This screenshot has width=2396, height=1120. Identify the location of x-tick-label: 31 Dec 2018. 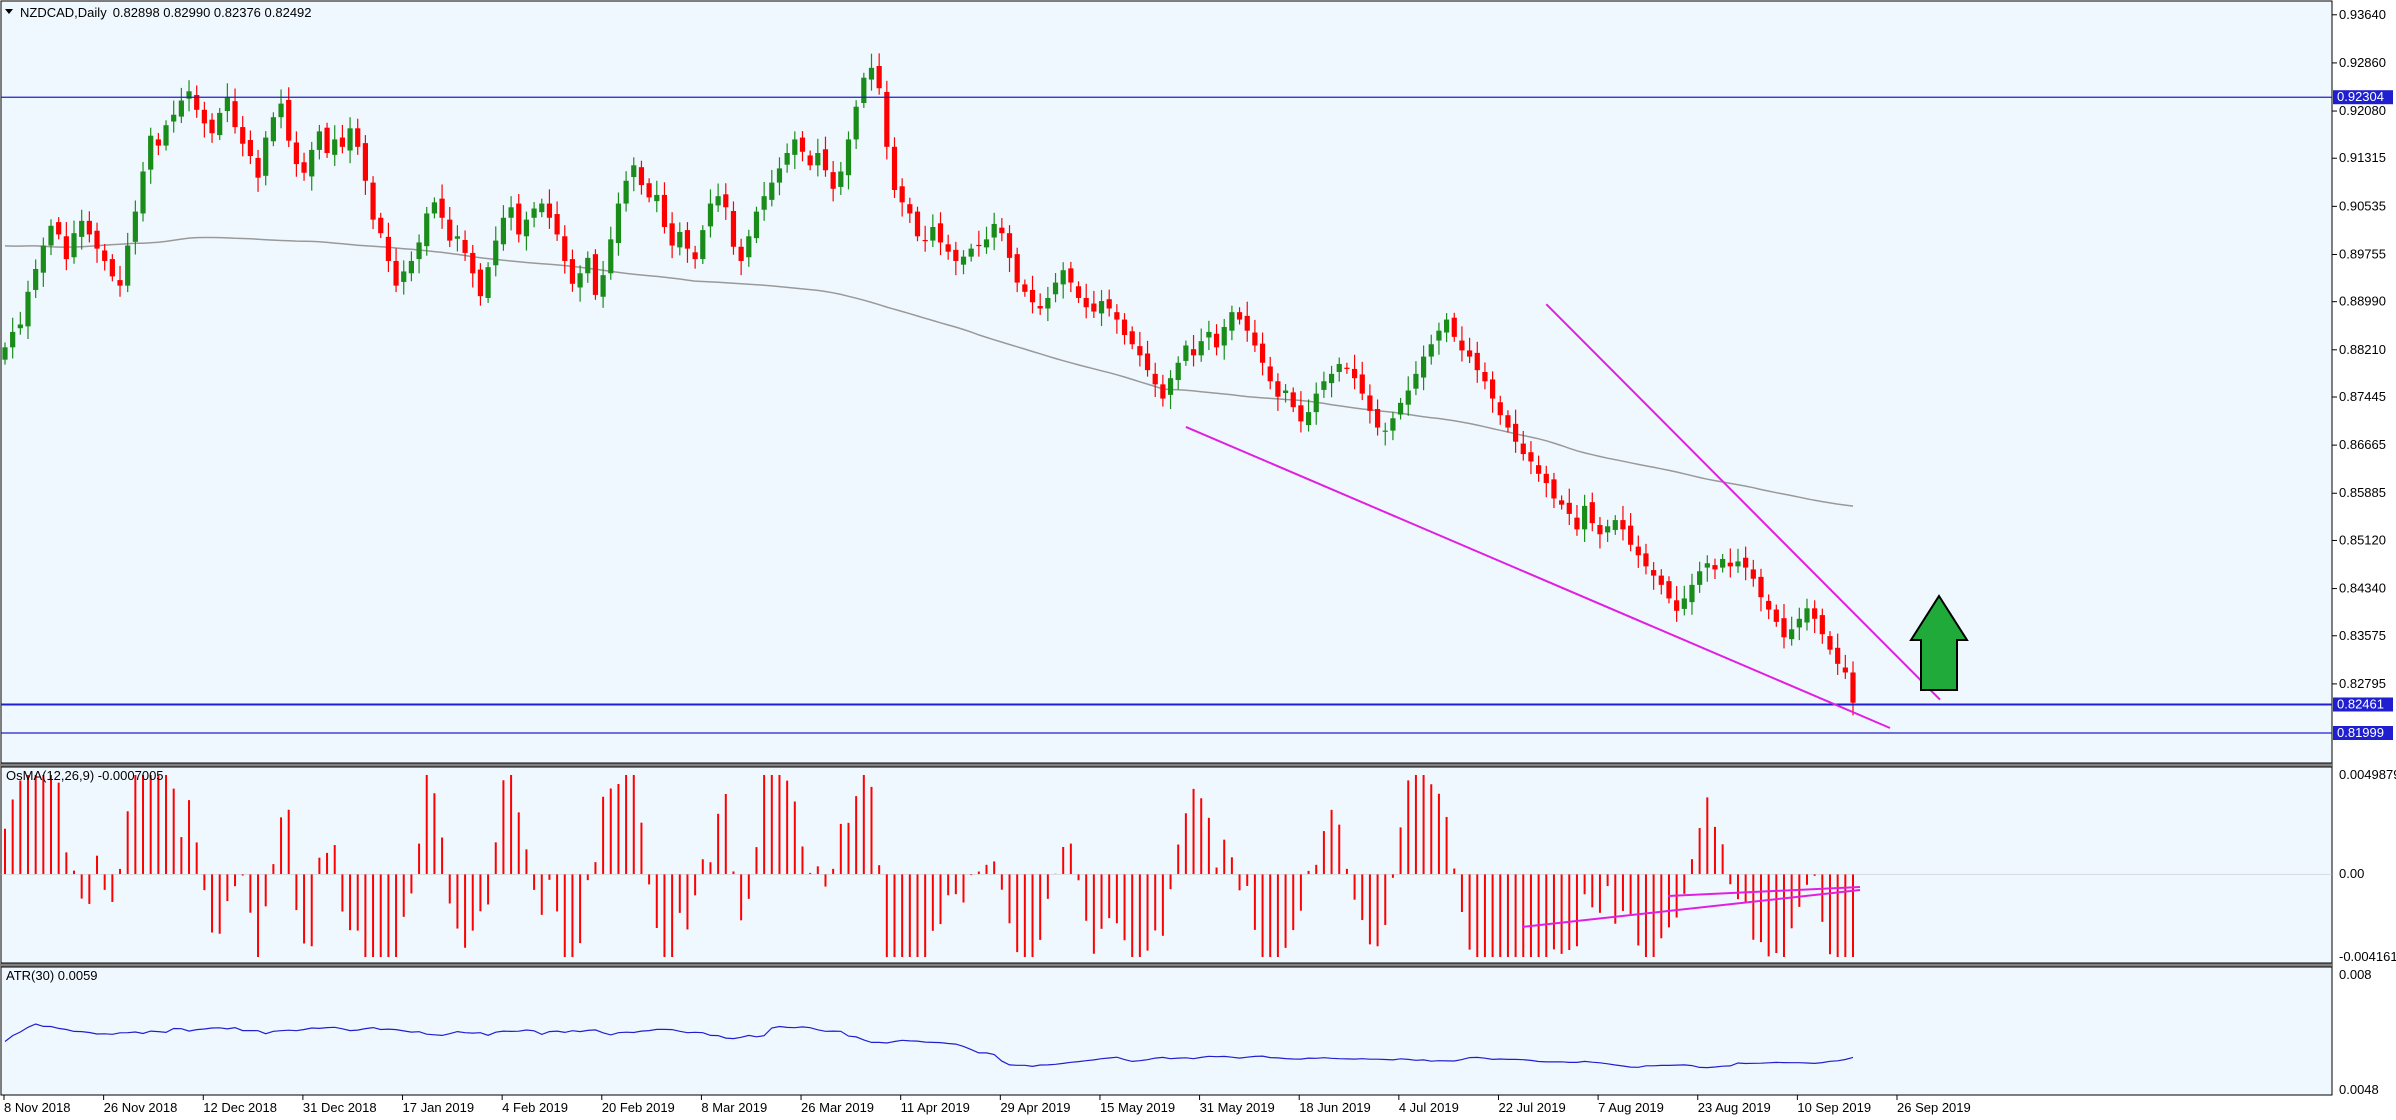
(340, 1107).